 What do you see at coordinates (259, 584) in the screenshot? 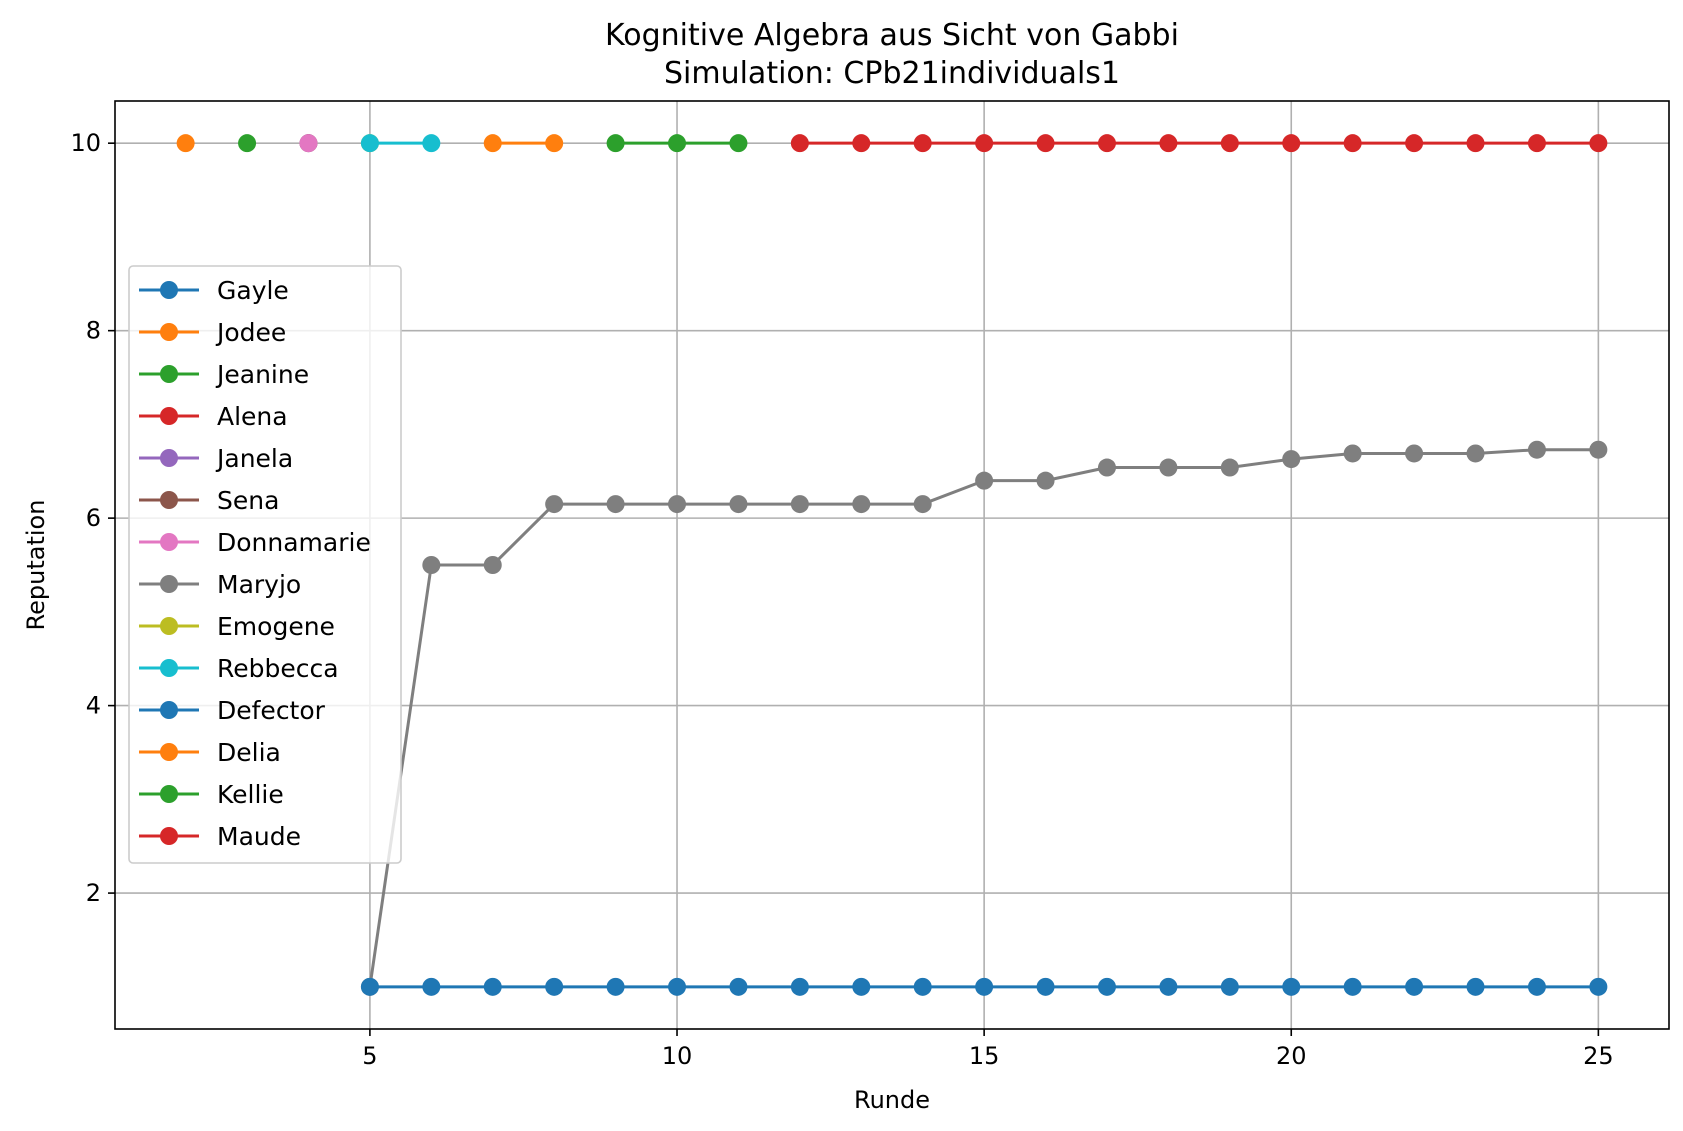
I see `legend-label: Maryjo` at bounding box center [259, 584].